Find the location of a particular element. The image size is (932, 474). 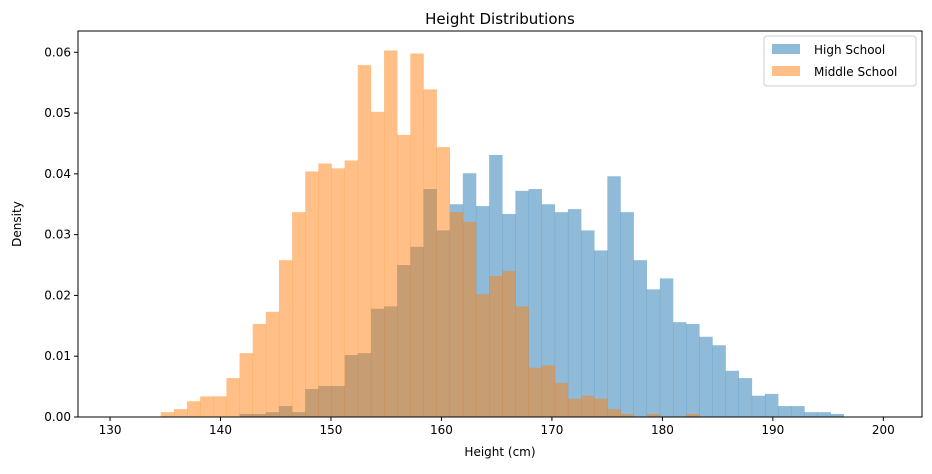

x-tick-label: 140 is located at coordinates (220, 430).